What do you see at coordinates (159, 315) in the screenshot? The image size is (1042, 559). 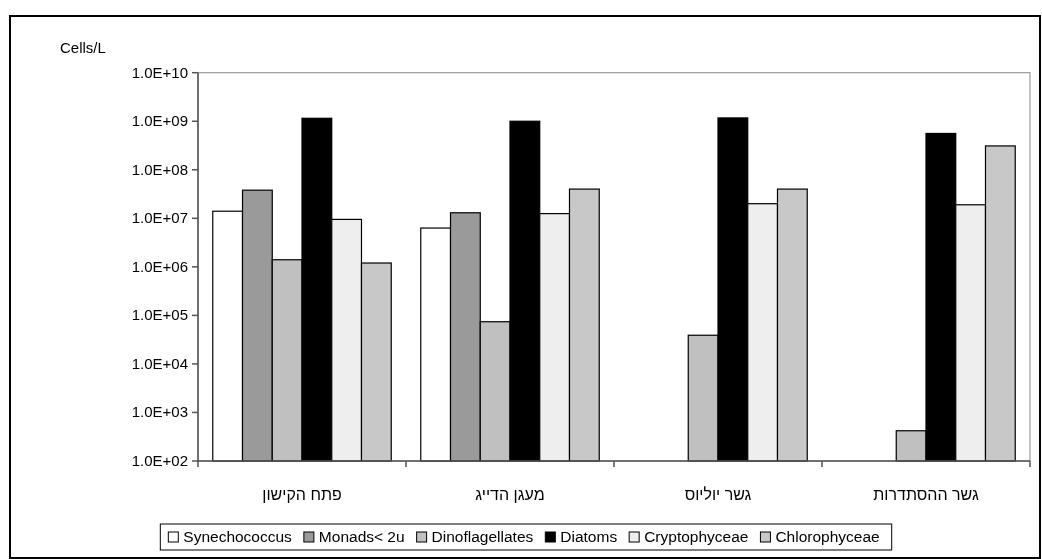 I see `y-tick-label: 1.0E+05` at bounding box center [159, 315].